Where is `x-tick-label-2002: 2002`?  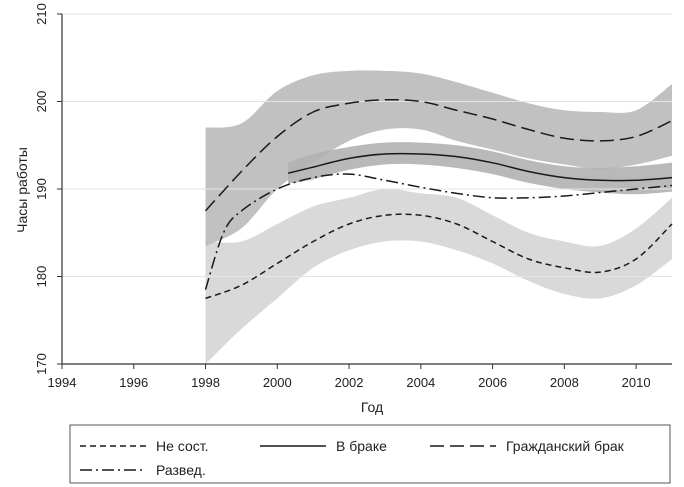
x-tick-label-2002: 2002 is located at coordinates (349, 382).